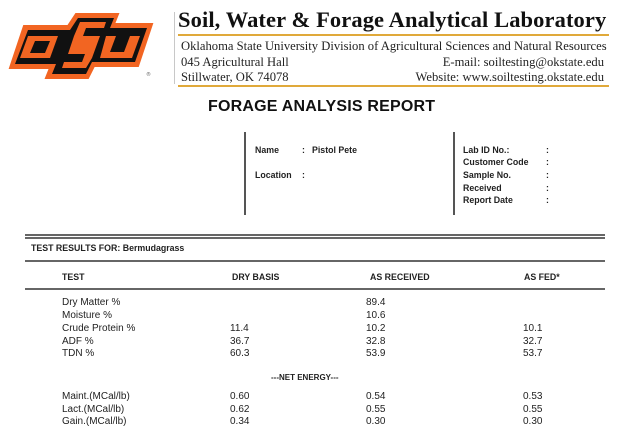  I want to click on double-rule-top, so click(315, 235).